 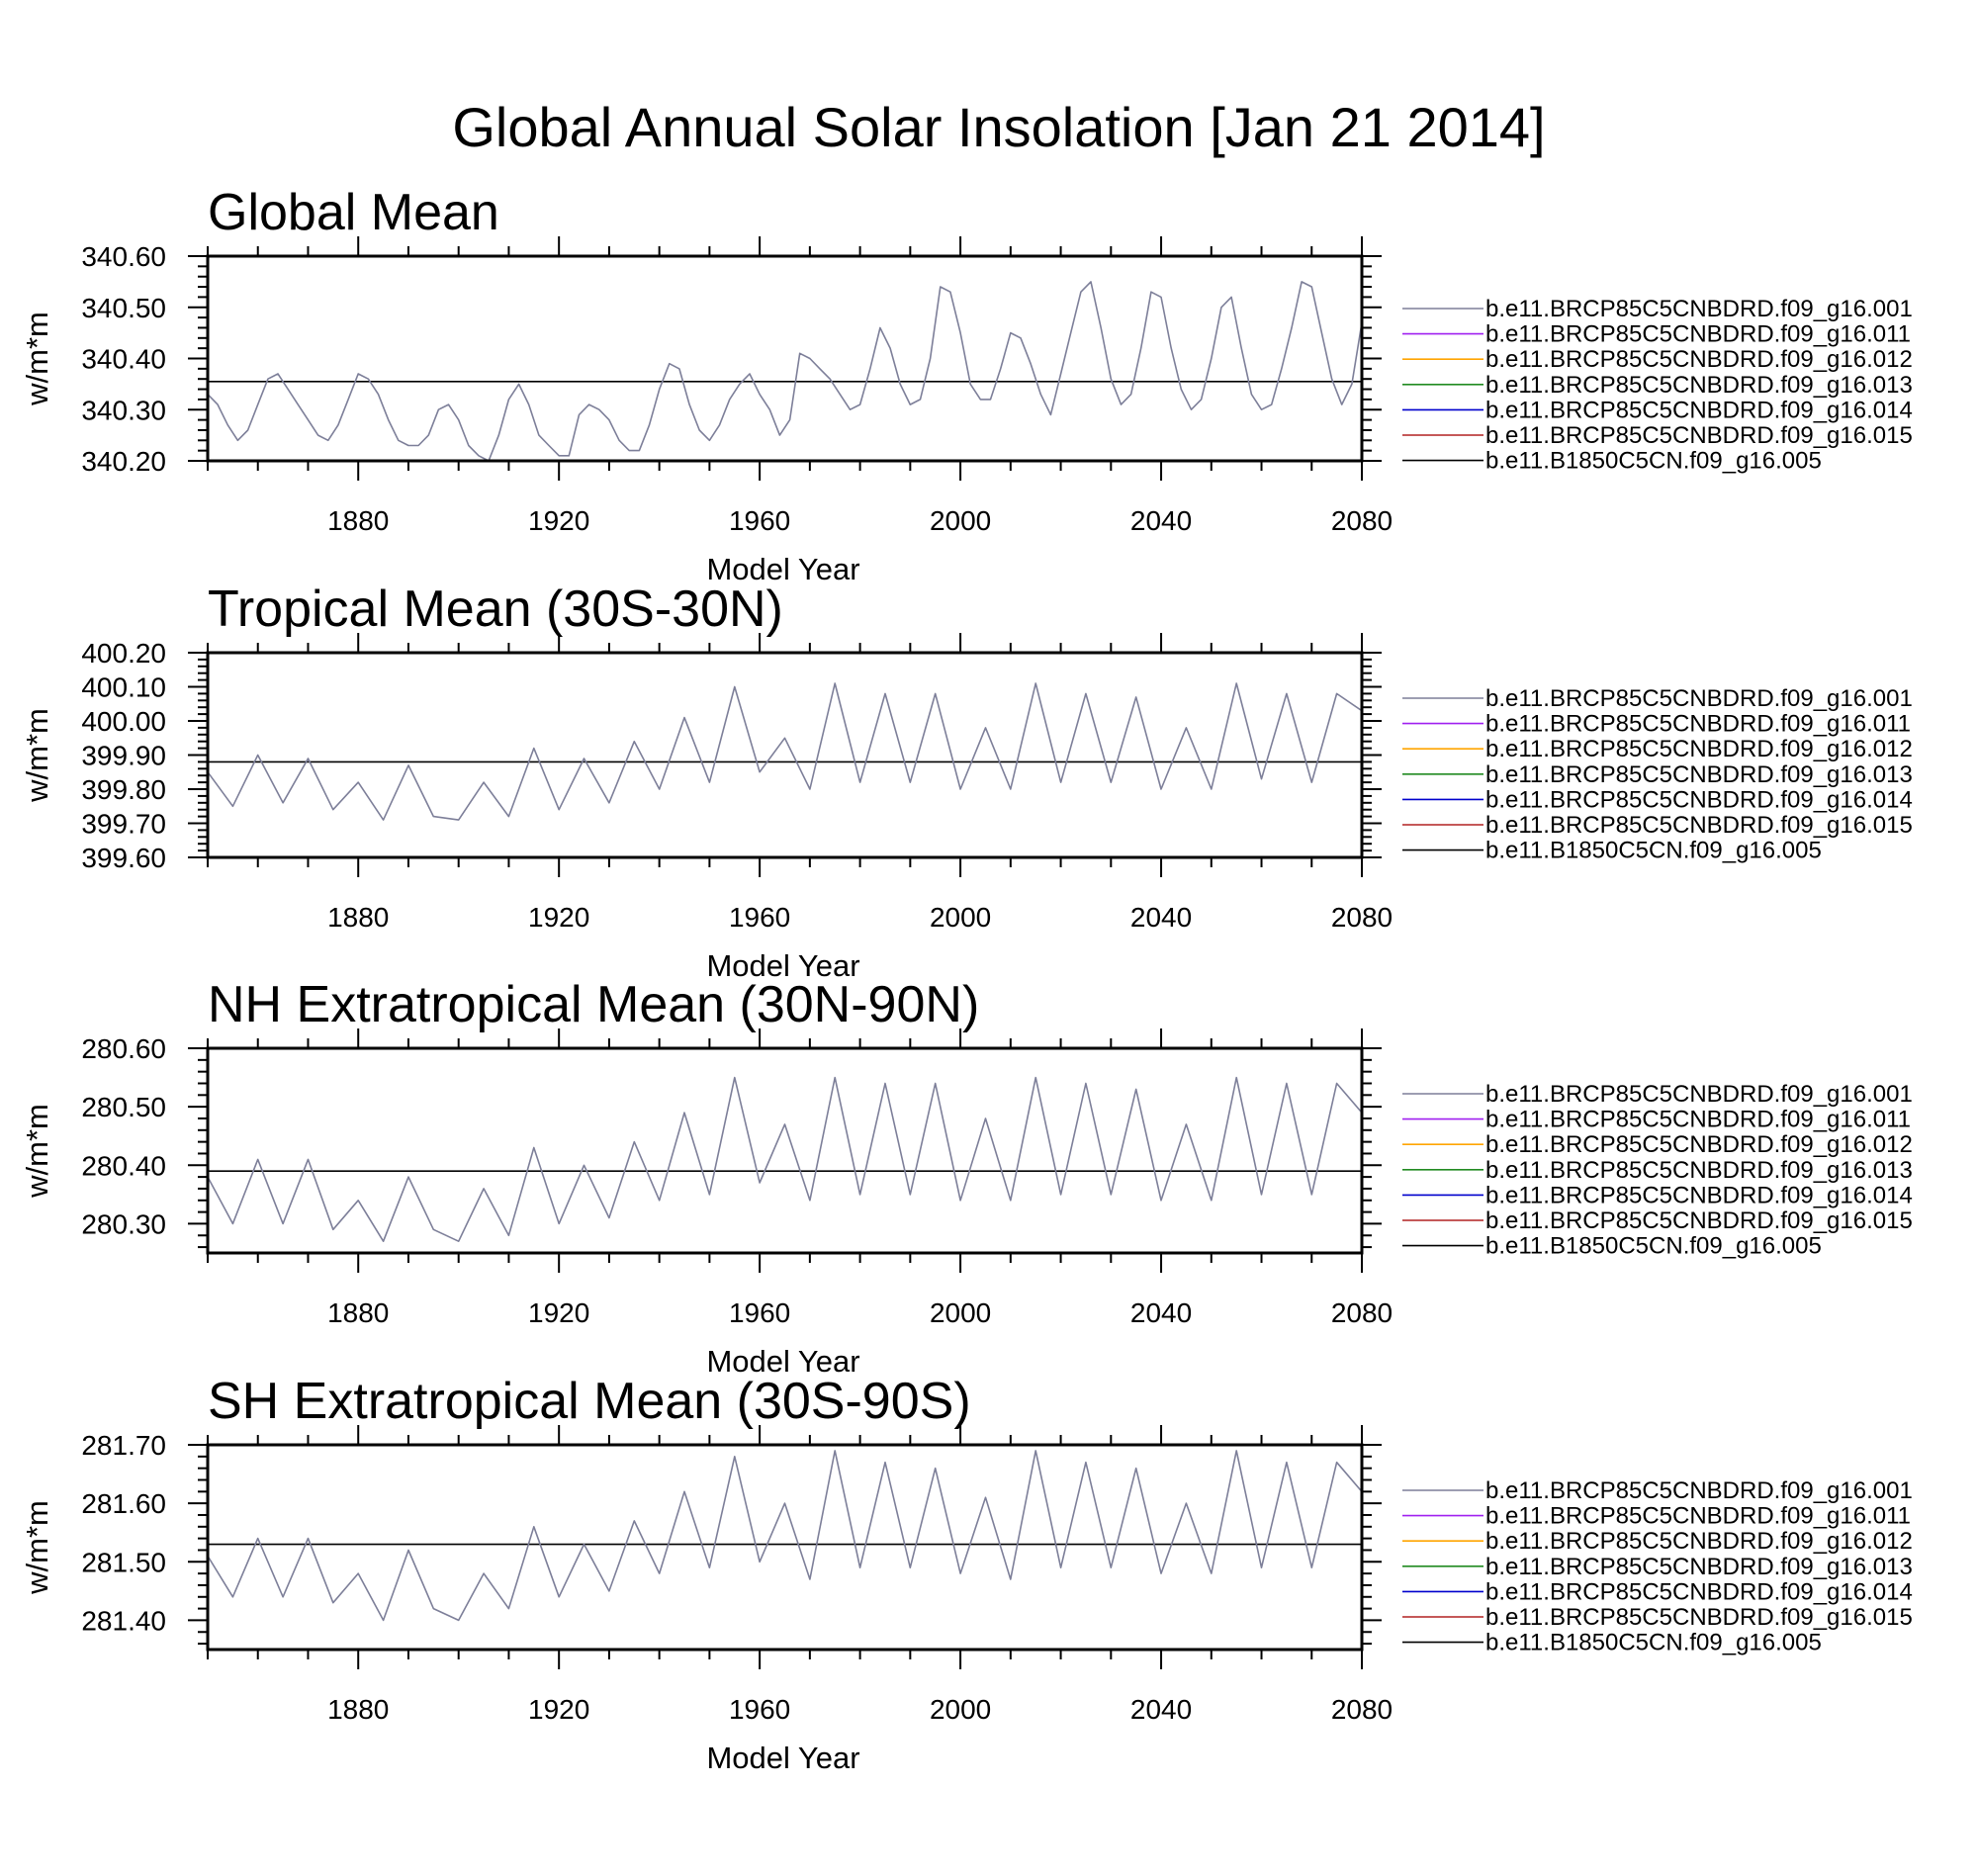 I want to click on y-tick-label: 340.40, so click(x=124, y=359).